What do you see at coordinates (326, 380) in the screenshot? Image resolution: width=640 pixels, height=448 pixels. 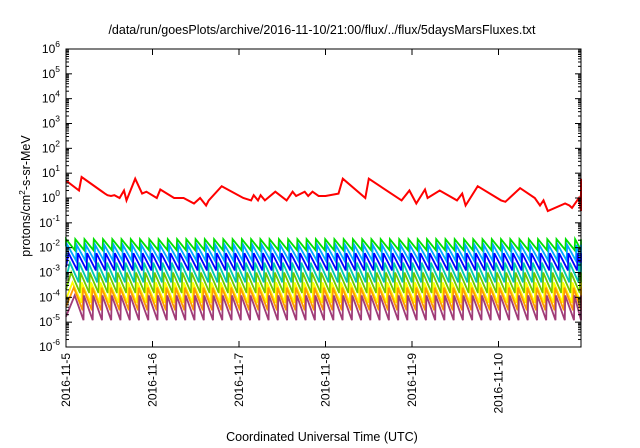 I see `x-tick-label: 2016-11-8` at bounding box center [326, 380].